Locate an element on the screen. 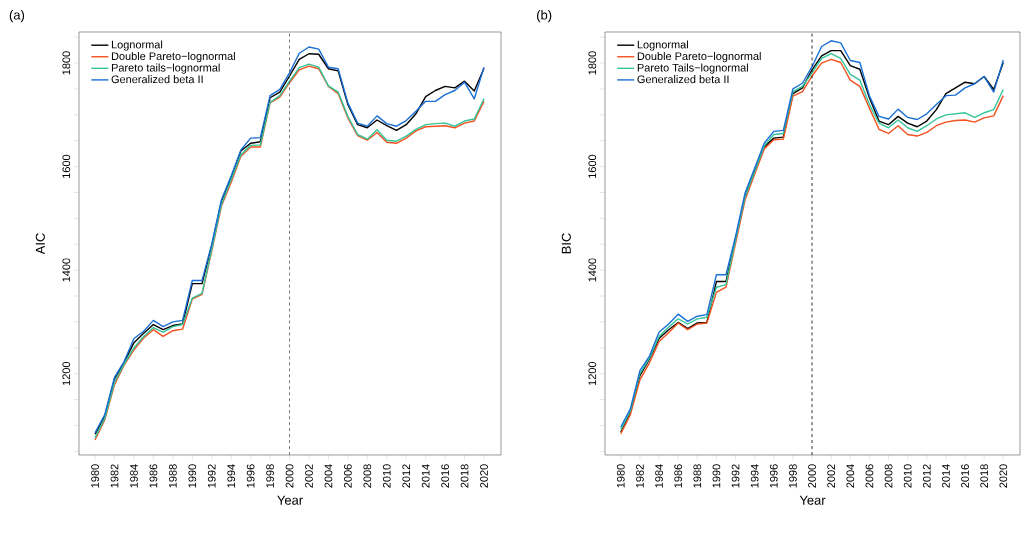 The width and height of the screenshot is (1023, 536). legend-label: Pareto Tails−lognormal is located at coordinates (692, 68).